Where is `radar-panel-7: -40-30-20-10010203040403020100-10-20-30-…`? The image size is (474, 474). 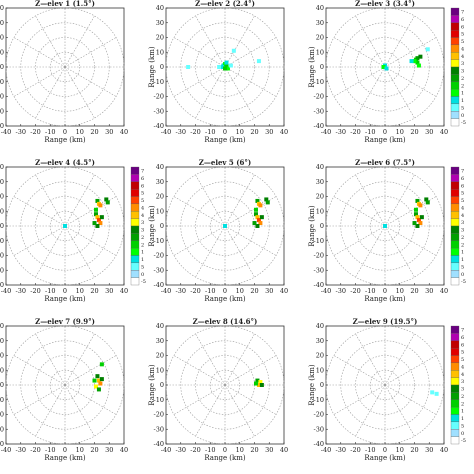
radar-panel-7: -40-30-20-10010203040403020100-10-20-30-… is located at coordinates (64, 389).